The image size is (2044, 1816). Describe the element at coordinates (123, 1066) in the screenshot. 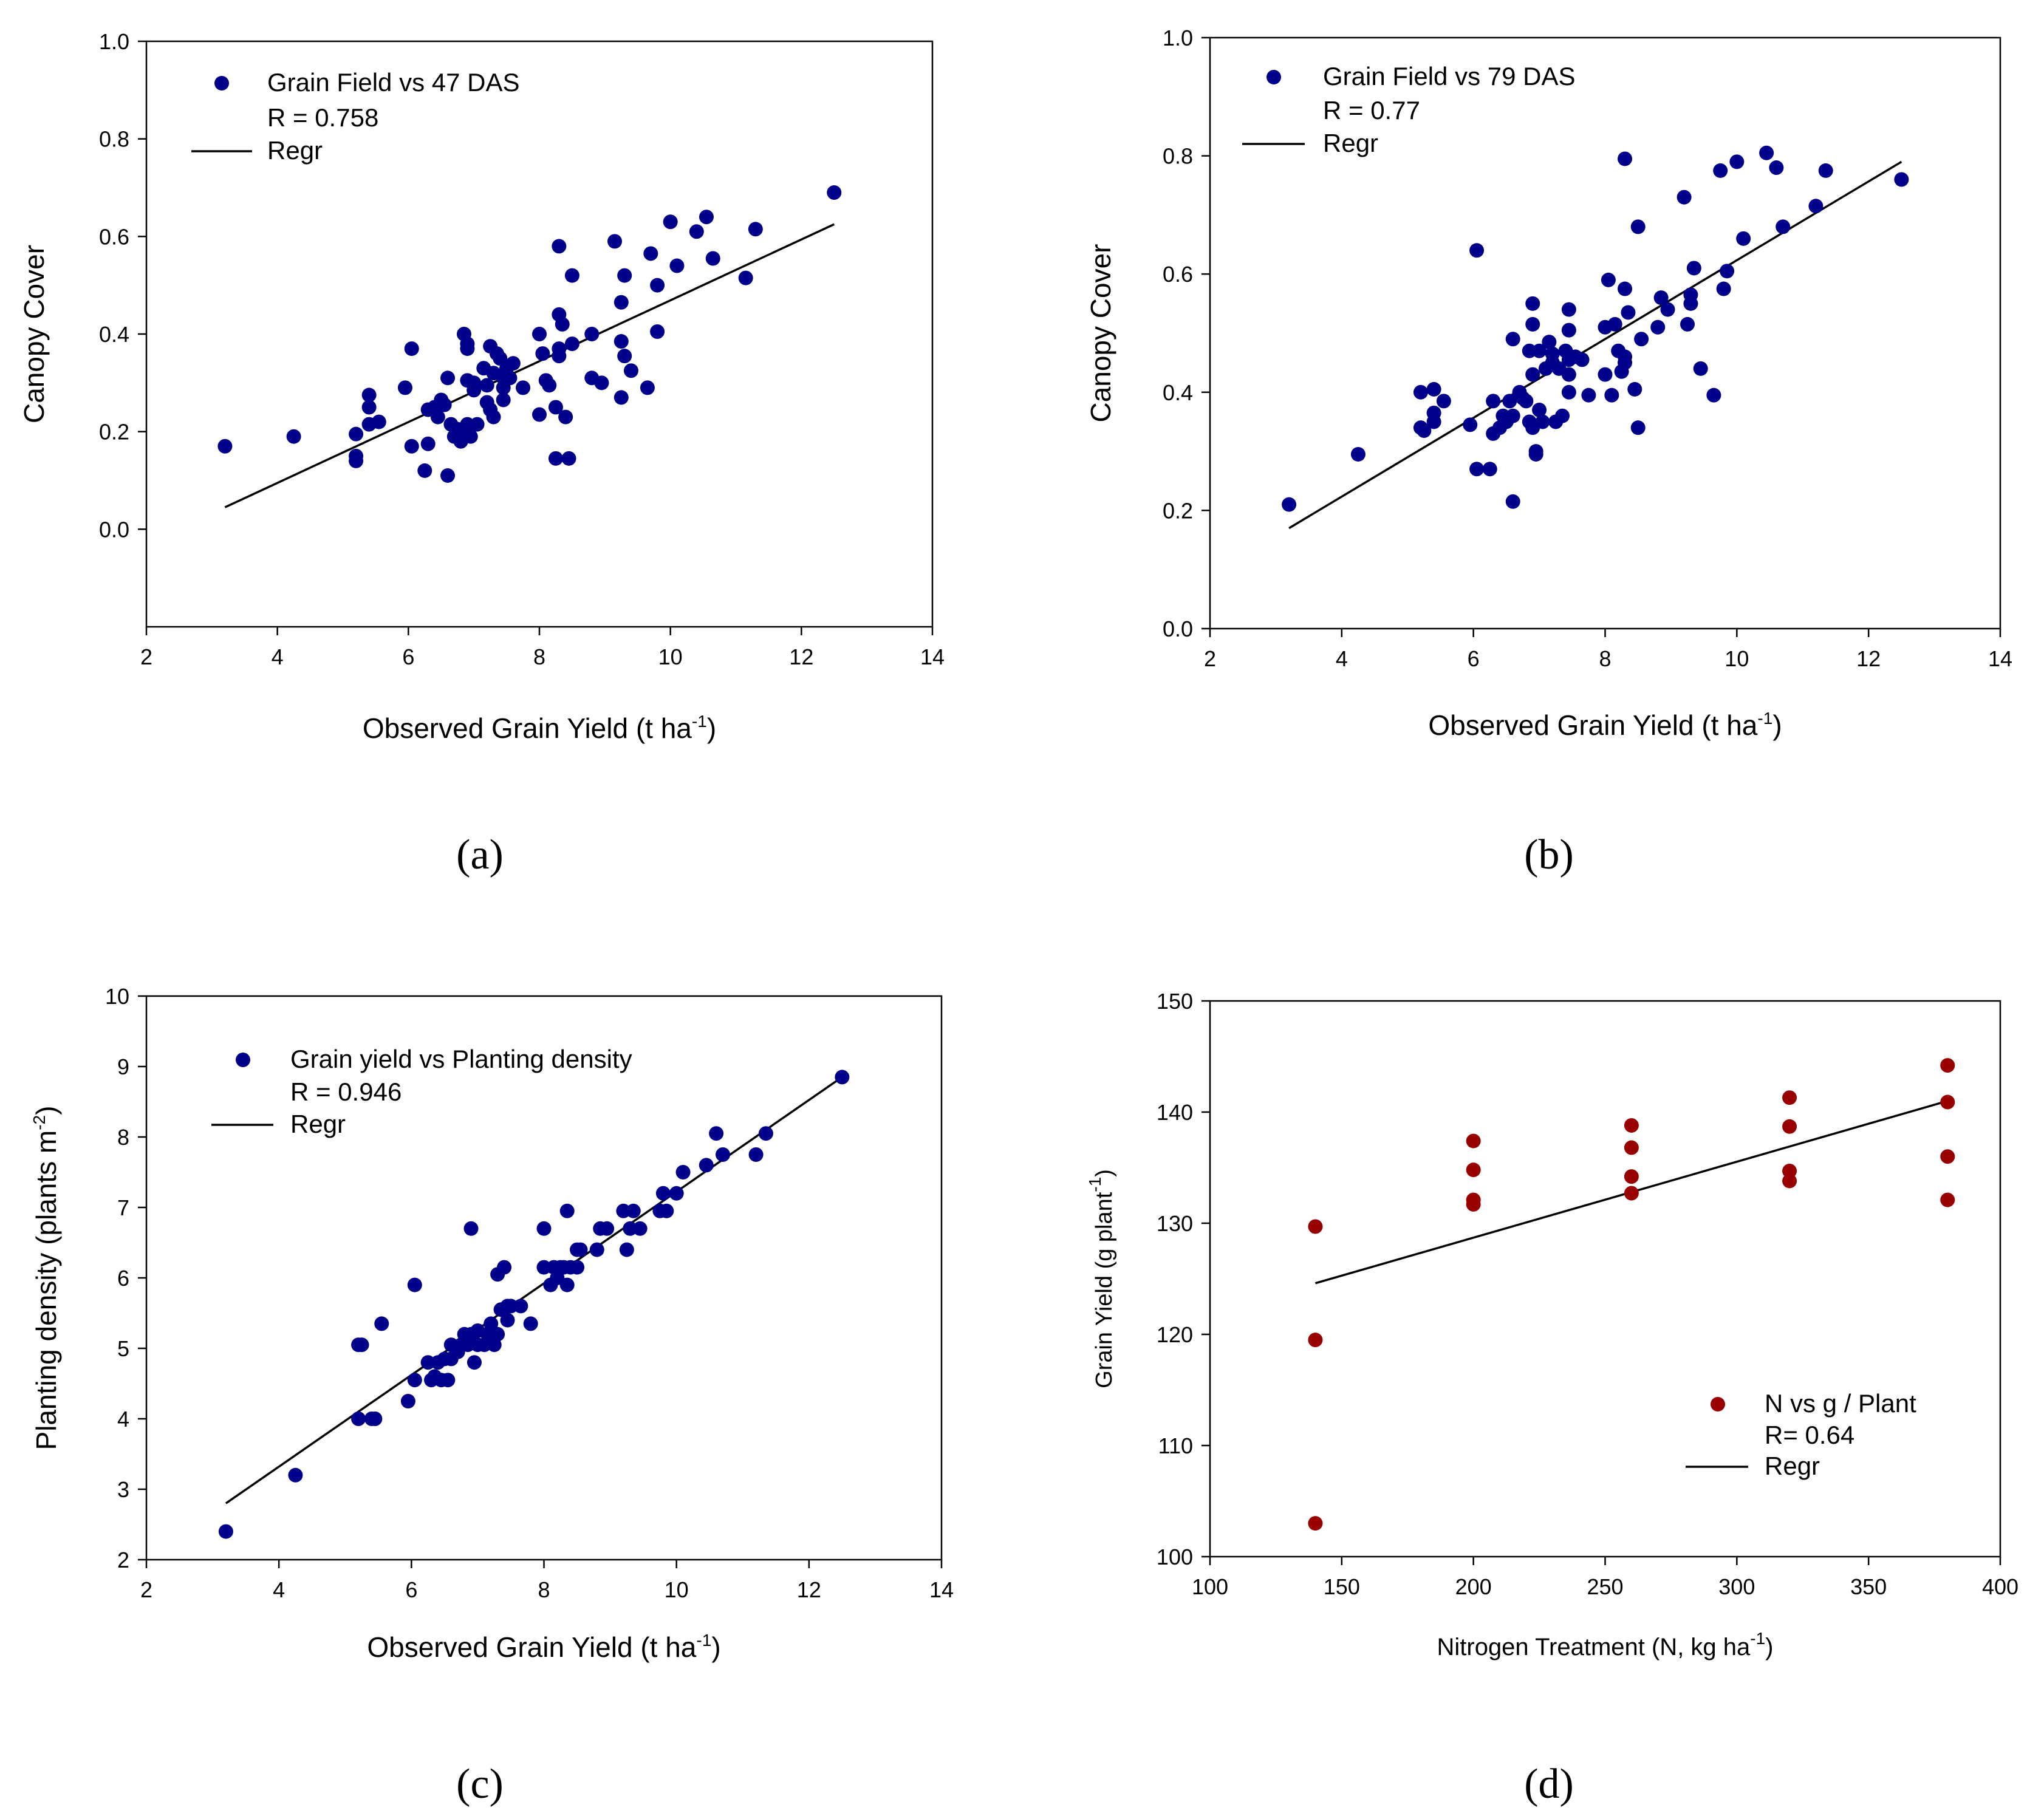

I see `y-tick-label: 9` at that location.